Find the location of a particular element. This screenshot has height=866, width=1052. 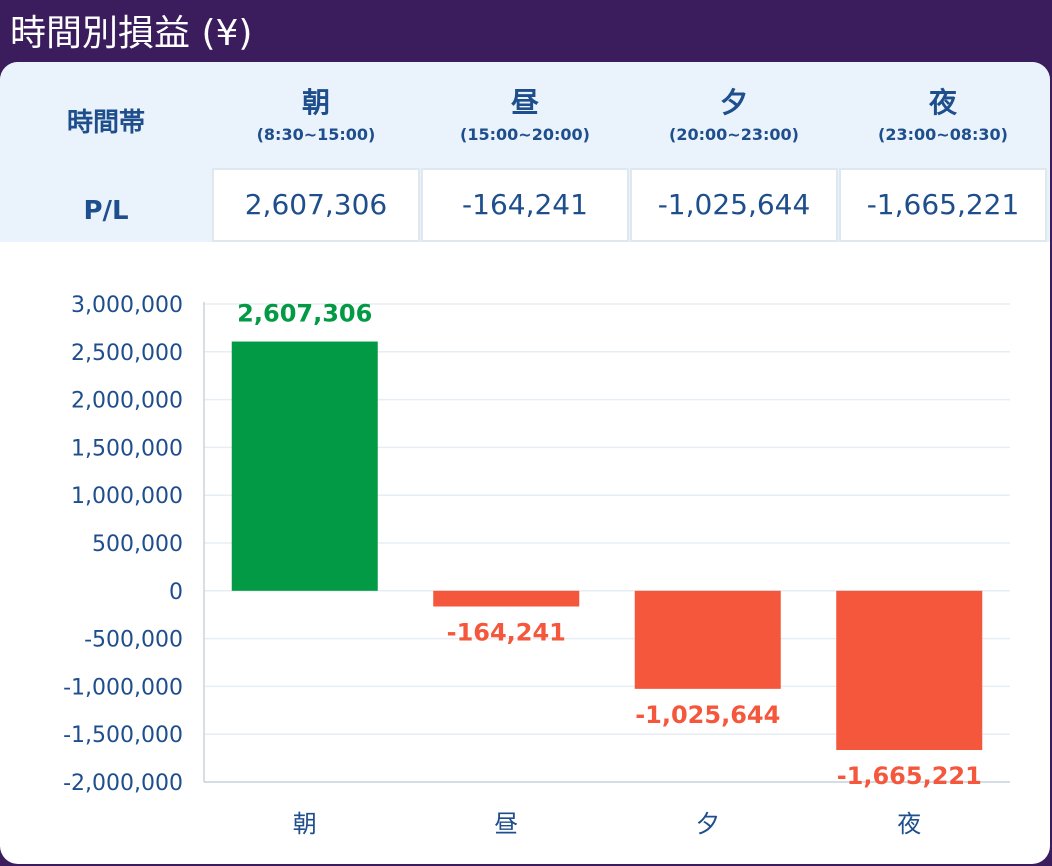

y-tick-label: -2,000,000 is located at coordinates (123, 783).